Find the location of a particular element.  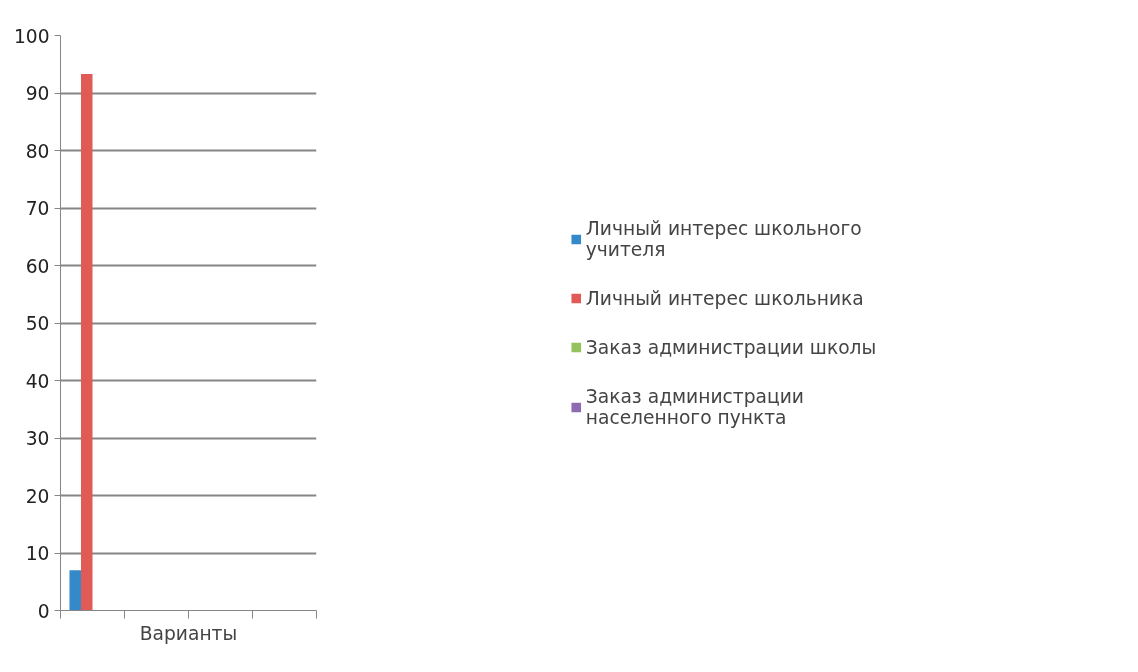

y-tick-label: 0 is located at coordinates (43, 611).